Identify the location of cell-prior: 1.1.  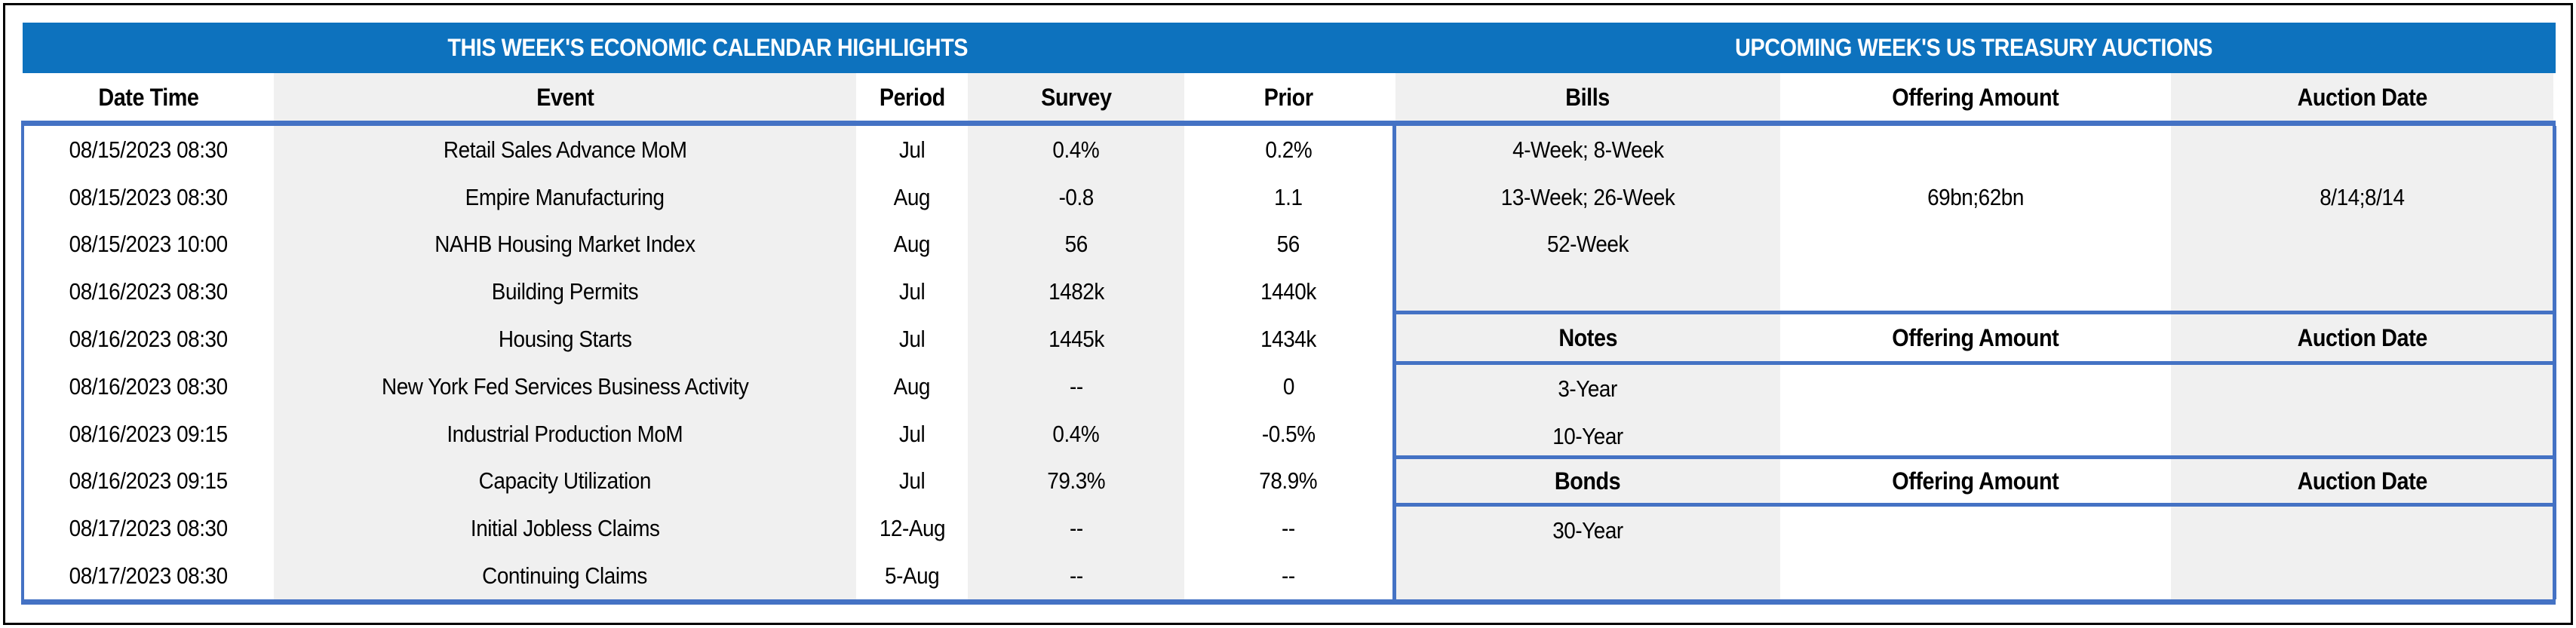
(1288, 197).